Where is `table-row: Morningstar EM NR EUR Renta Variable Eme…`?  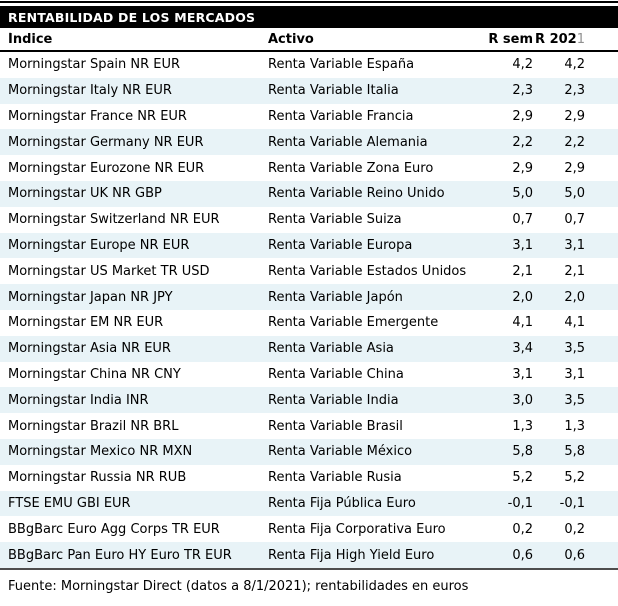
table-row: Morningstar EM NR EUR Renta Variable Eme… is located at coordinates (309, 323).